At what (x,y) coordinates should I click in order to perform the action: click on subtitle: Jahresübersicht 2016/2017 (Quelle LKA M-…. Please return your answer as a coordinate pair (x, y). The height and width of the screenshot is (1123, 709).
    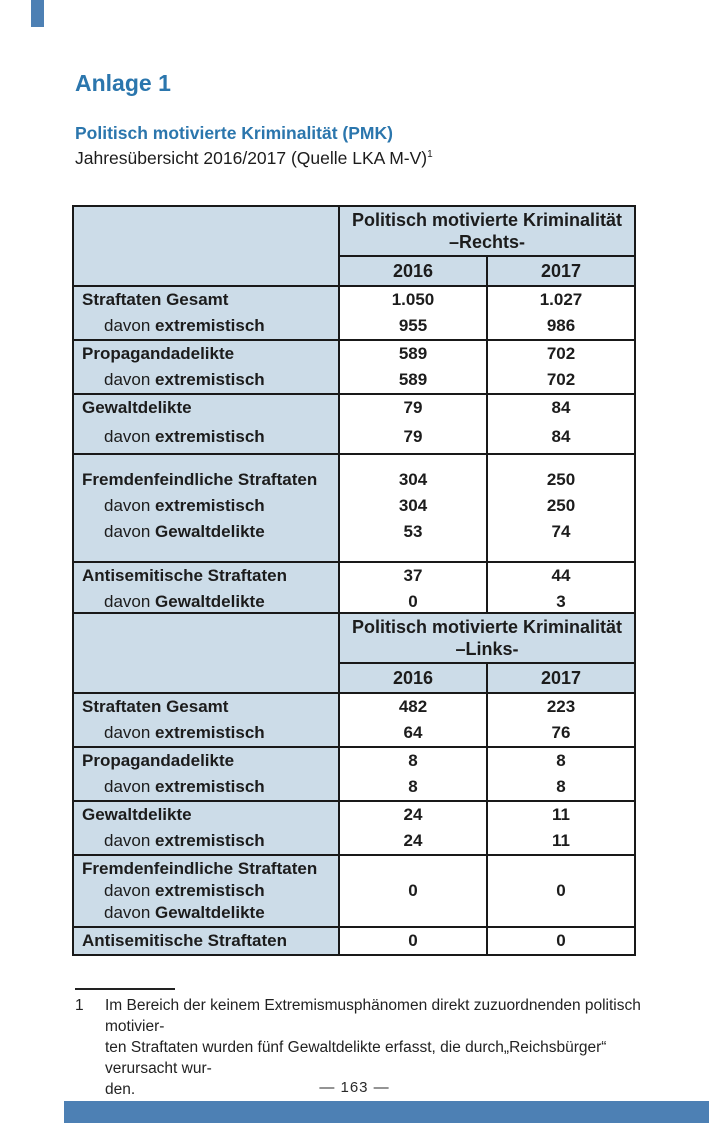
    Looking at the image, I should click on (254, 158).